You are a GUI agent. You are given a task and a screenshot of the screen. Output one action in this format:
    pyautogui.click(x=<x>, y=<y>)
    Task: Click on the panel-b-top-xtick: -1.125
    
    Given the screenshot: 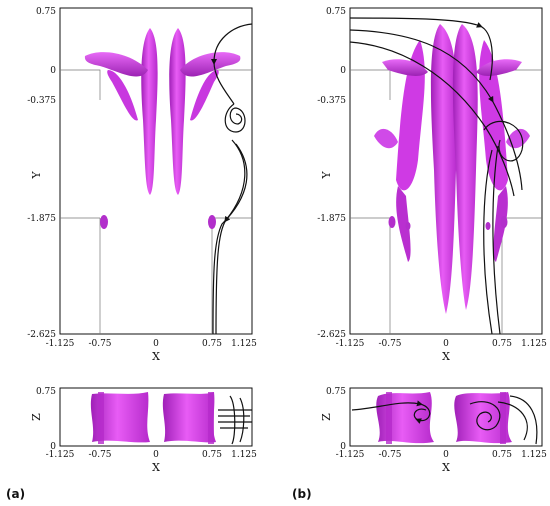 What is the action you would take?
    pyautogui.click(x=350, y=344)
    